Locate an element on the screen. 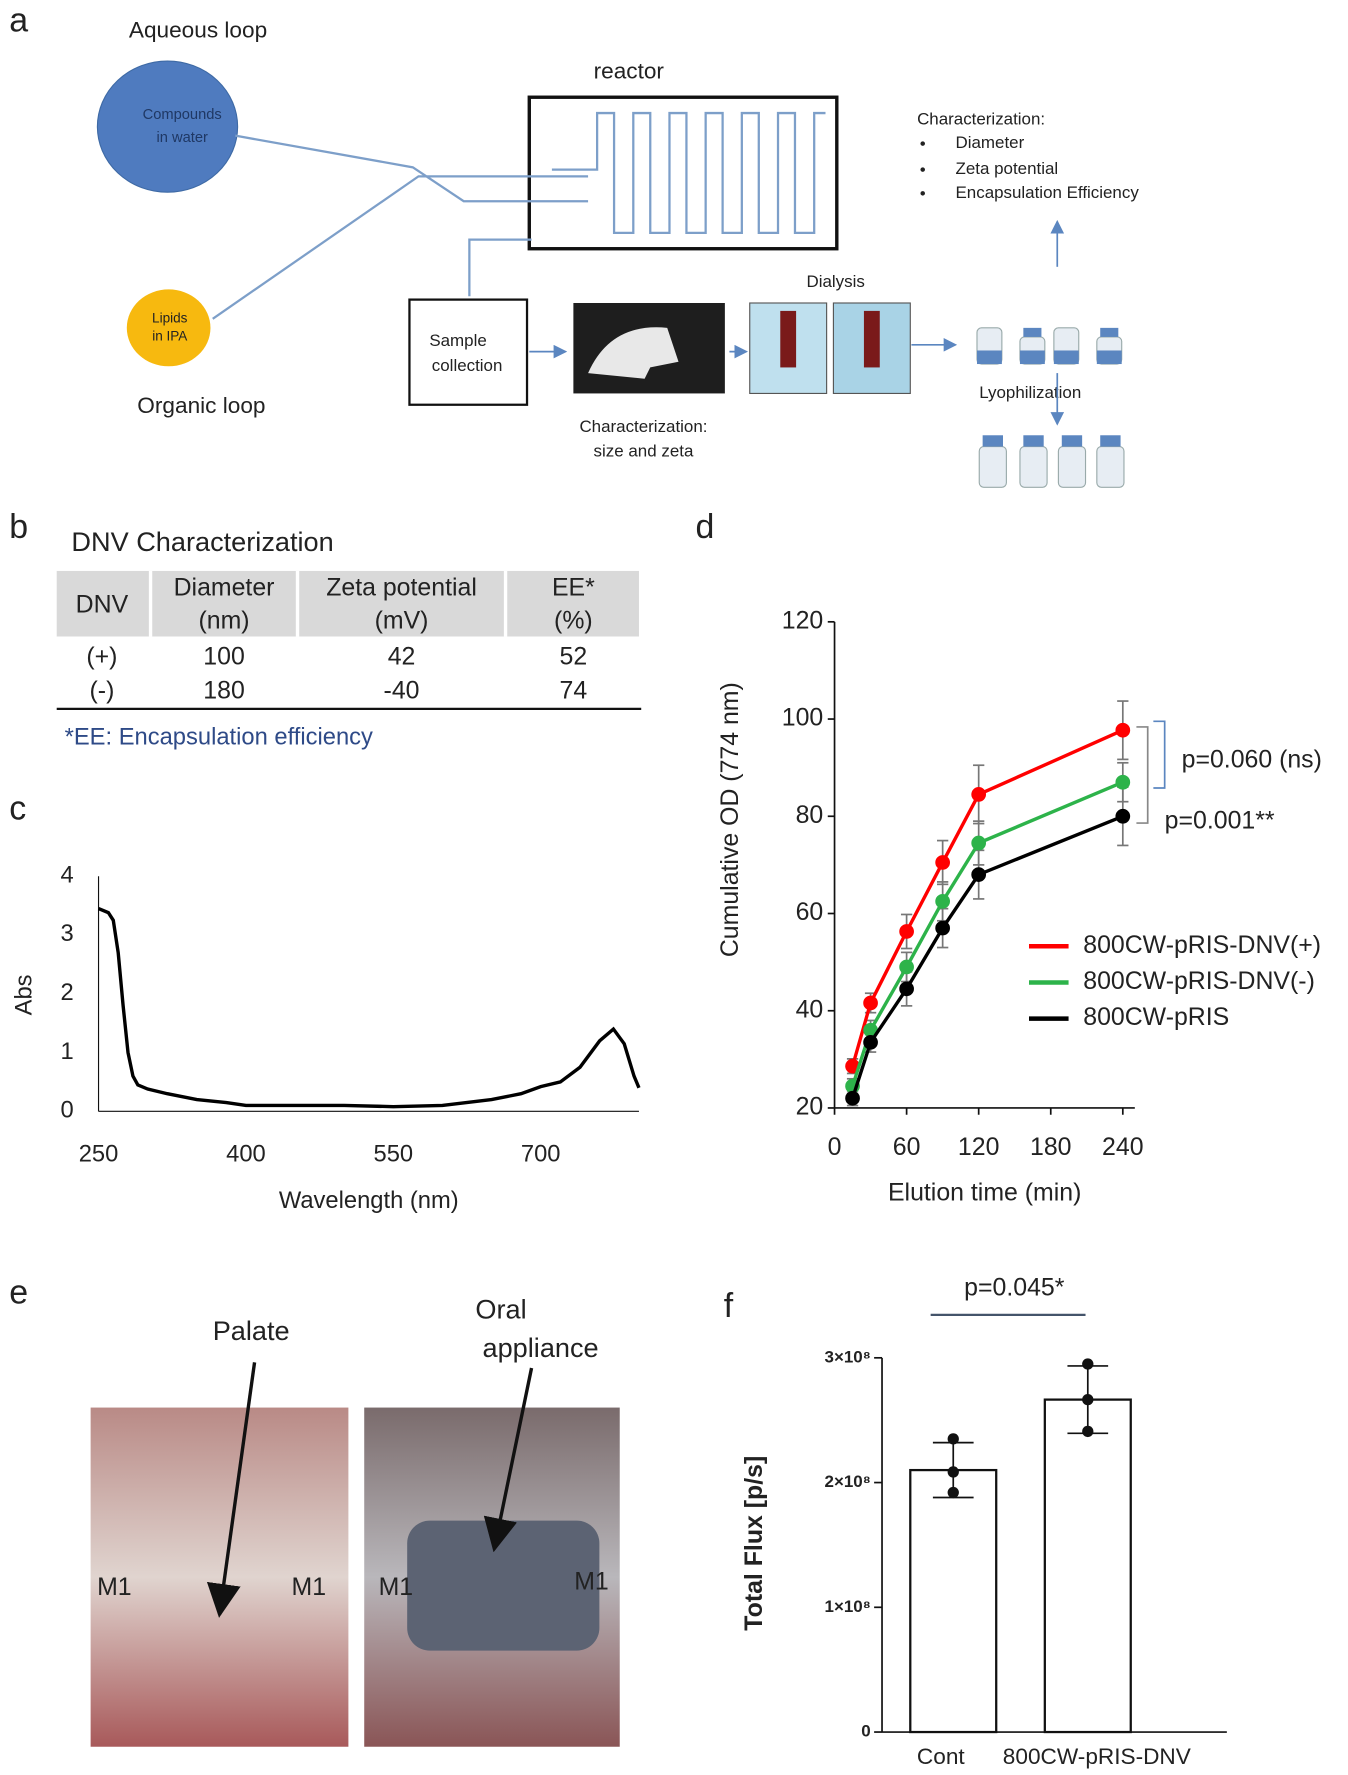 This screenshot has width=1348, height=1775. y-tick-label: 2×10⁸ is located at coordinates (848, 1481).